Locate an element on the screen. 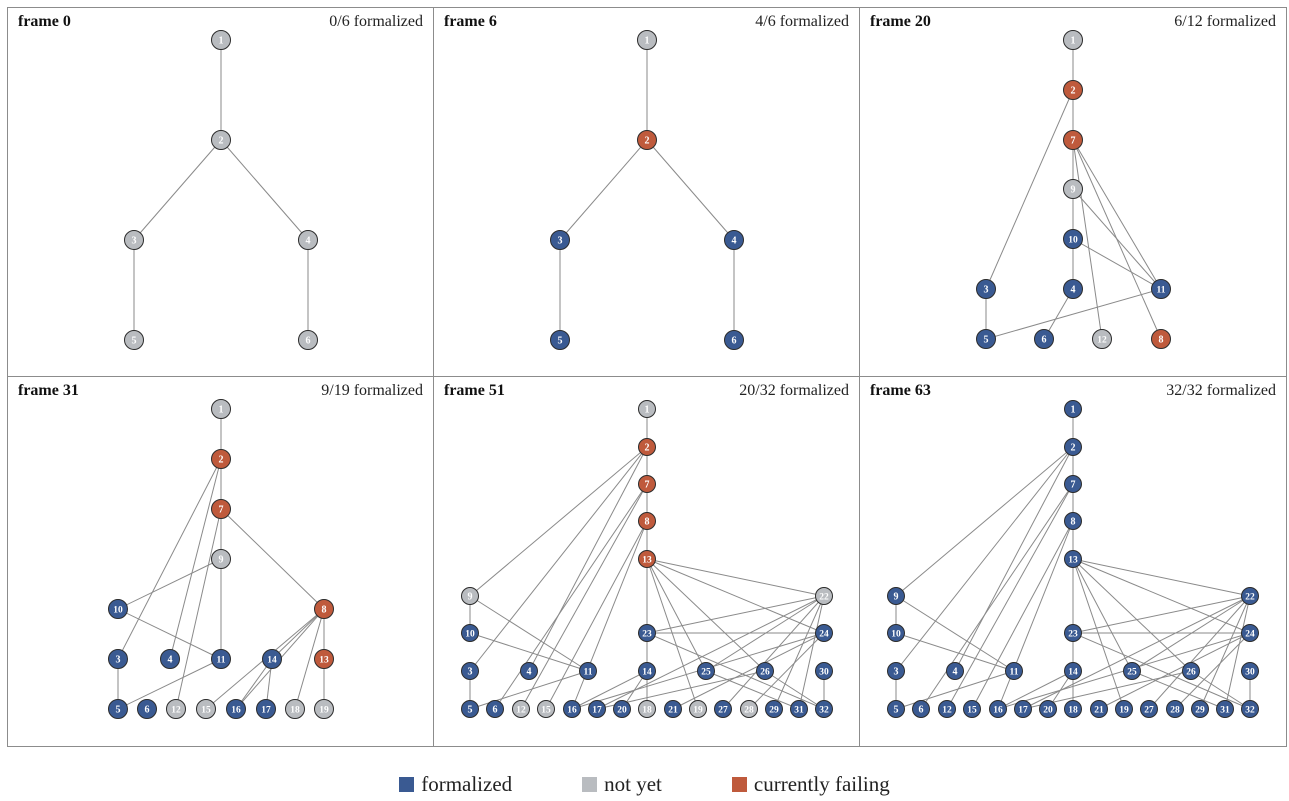 The image size is (1289, 801). node-5: 5 is located at coordinates (896, 709).